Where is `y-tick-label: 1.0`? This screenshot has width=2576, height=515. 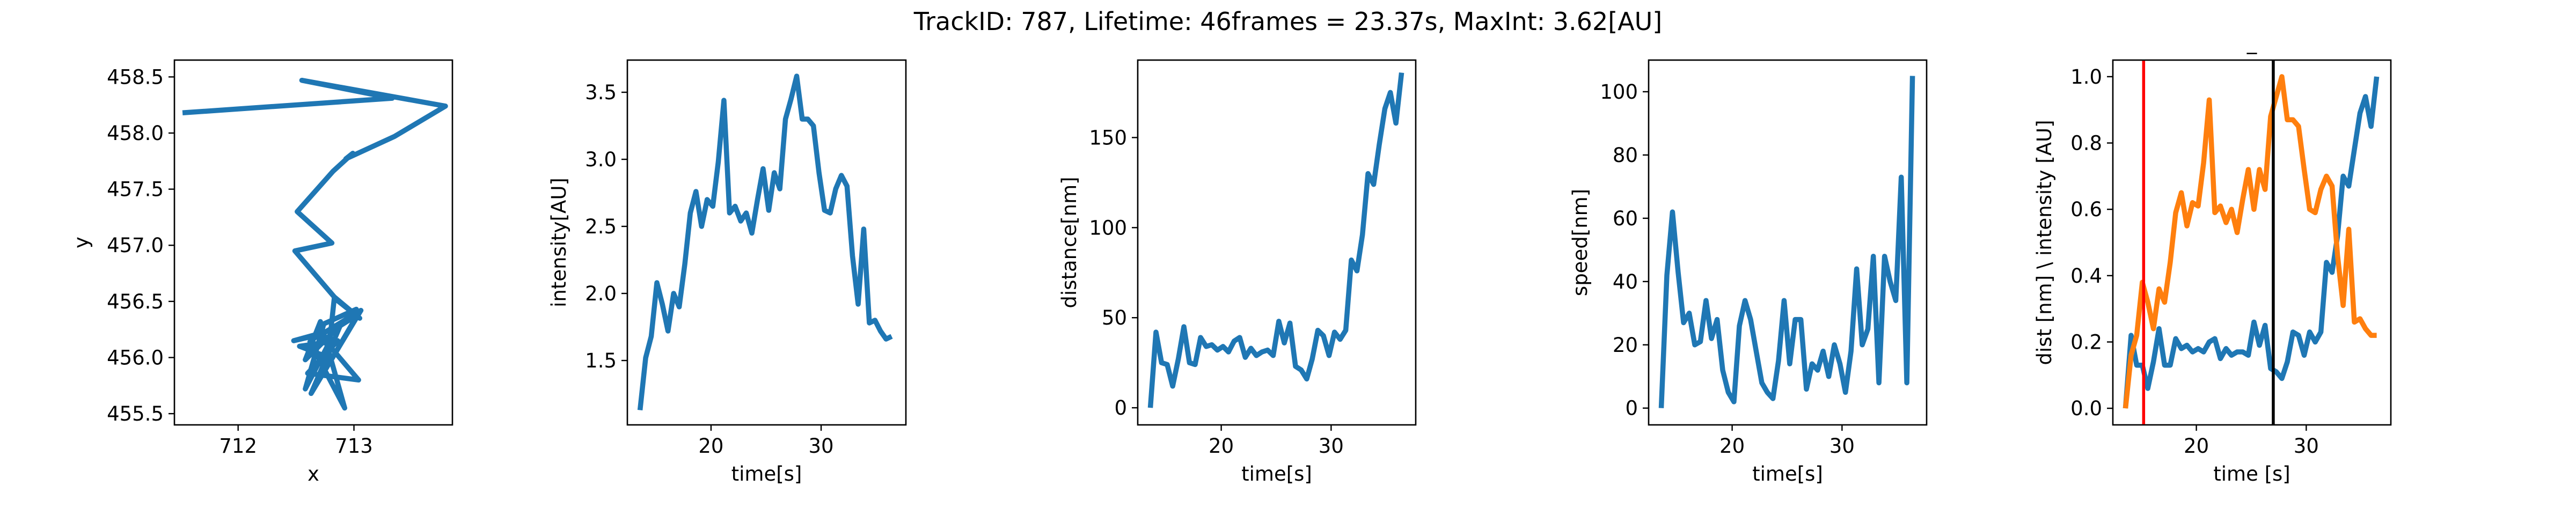
y-tick-label: 1.0 is located at coordinates (2086, 77).